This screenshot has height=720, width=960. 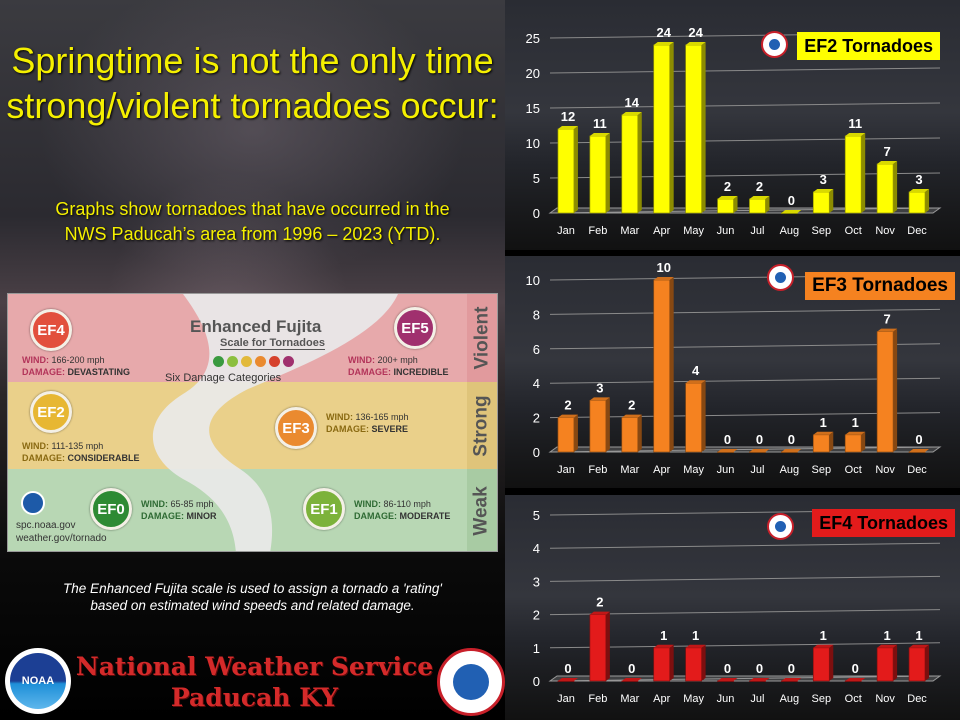 I want to click on band-label-weak: Weak, so click(x=482, y=511).